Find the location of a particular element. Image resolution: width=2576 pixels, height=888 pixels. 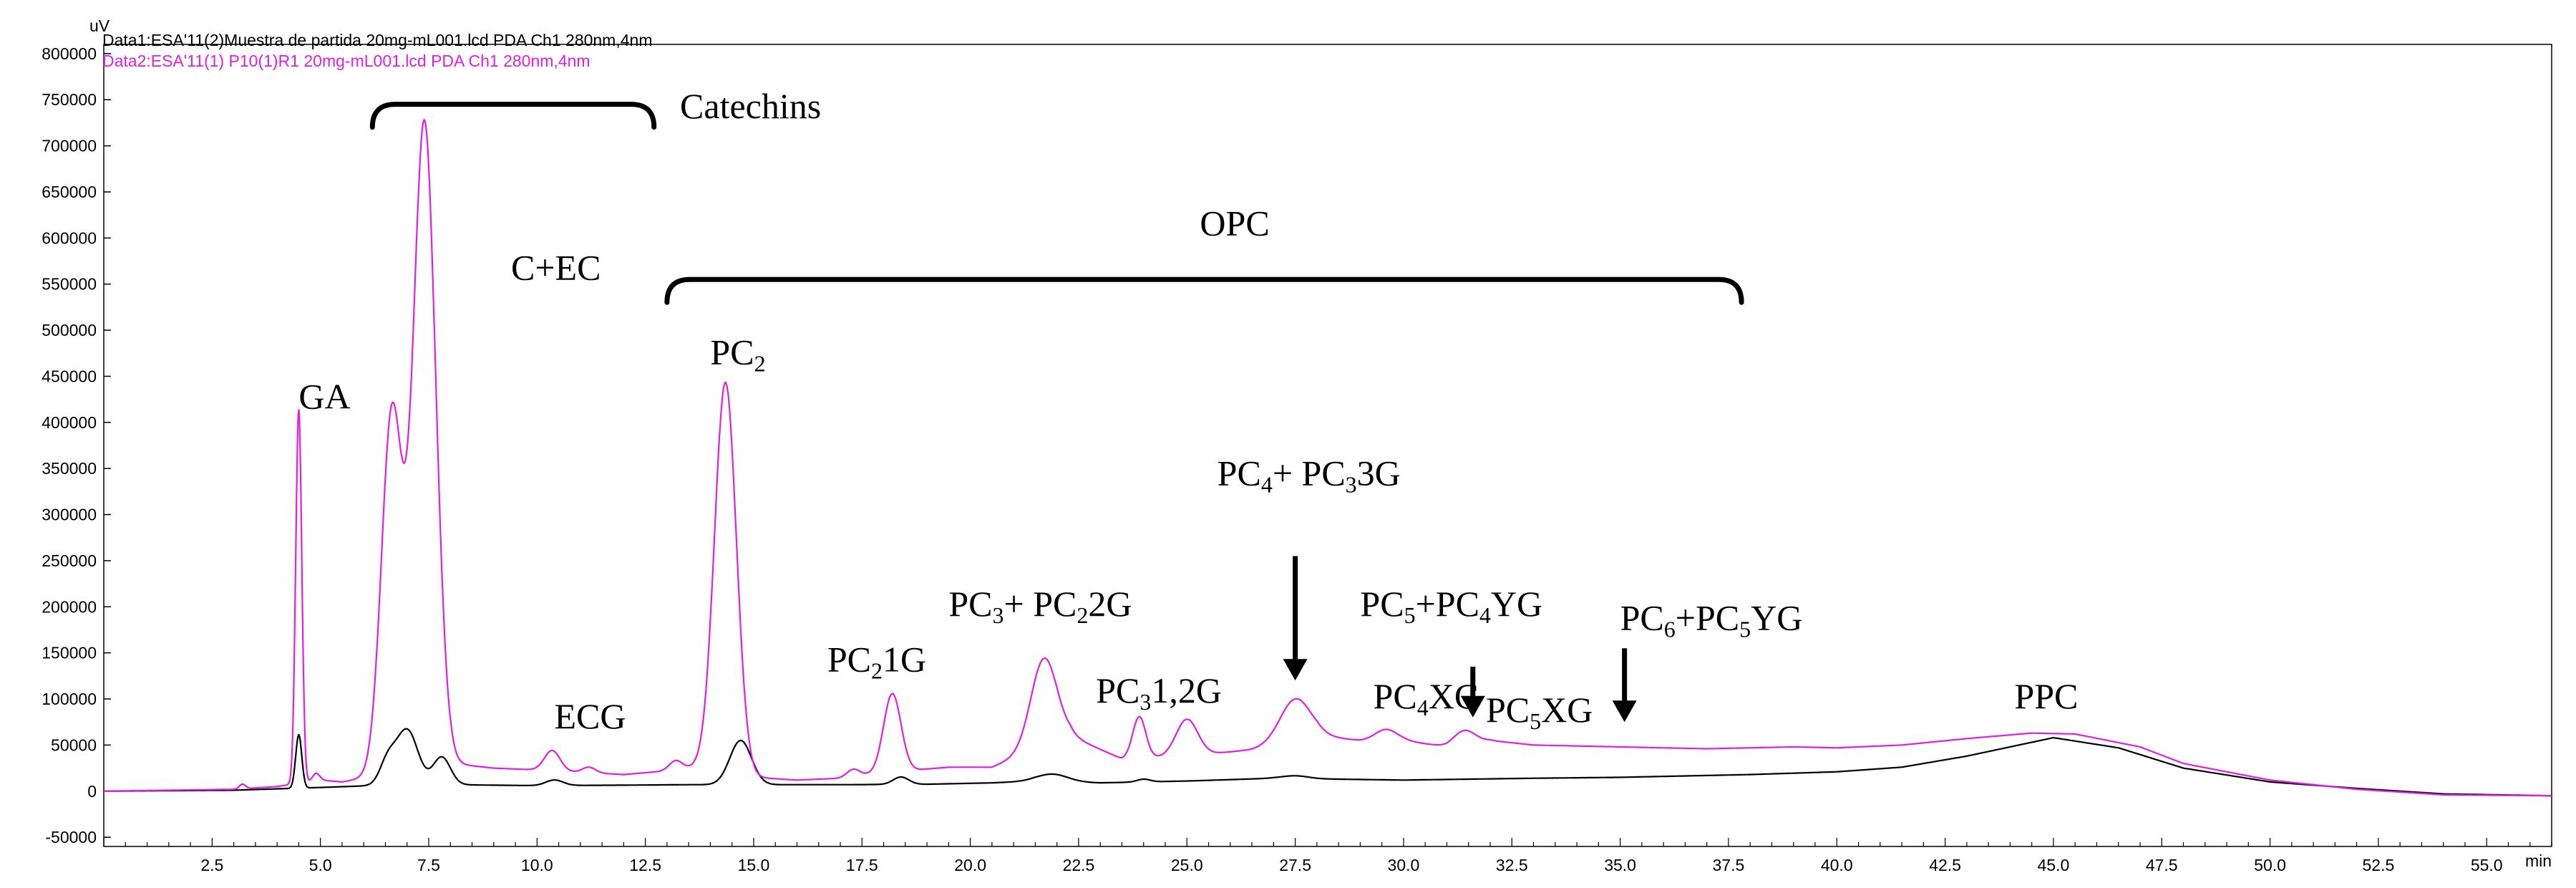

arrow-pc4-pc33g is located at coordinates (1295, 618).